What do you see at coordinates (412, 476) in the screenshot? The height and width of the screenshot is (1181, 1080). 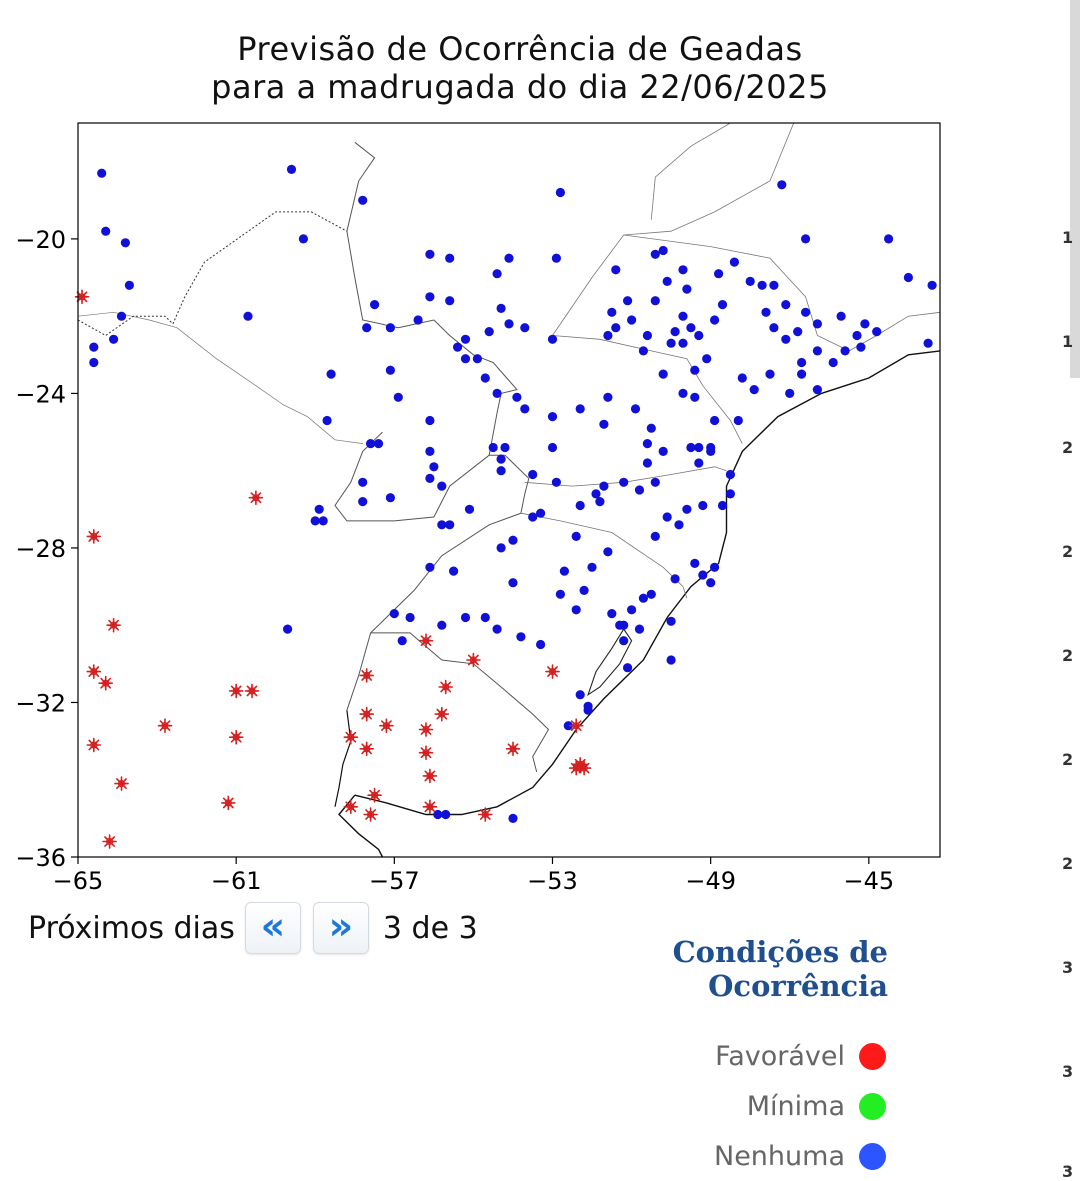 I see `paraguay-river` at bounding box center [412, 476].